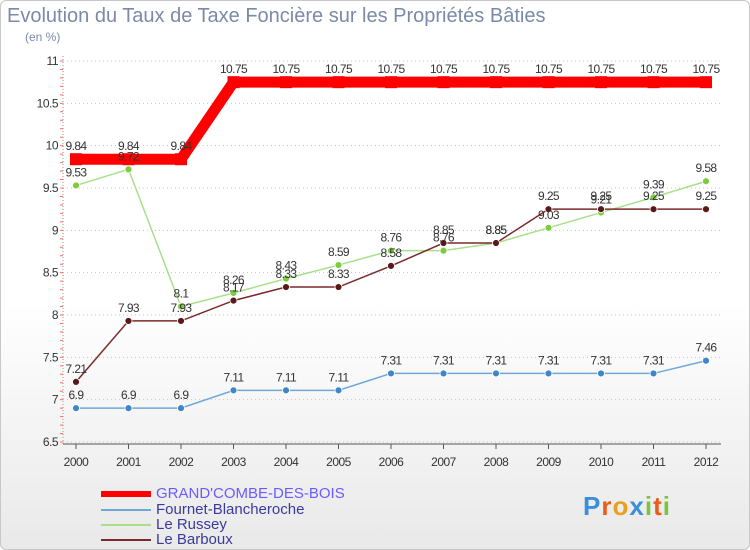 The image size is (750, 550). I want to click on y-tick-label: 9, so click(55, 230).